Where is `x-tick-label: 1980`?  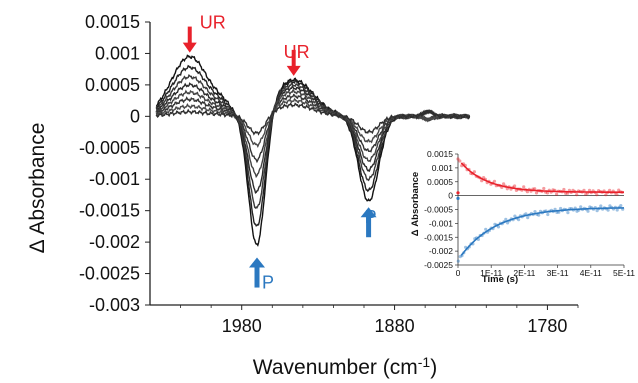
x-tick-label: 1980 is located at coordinates (242, 326).